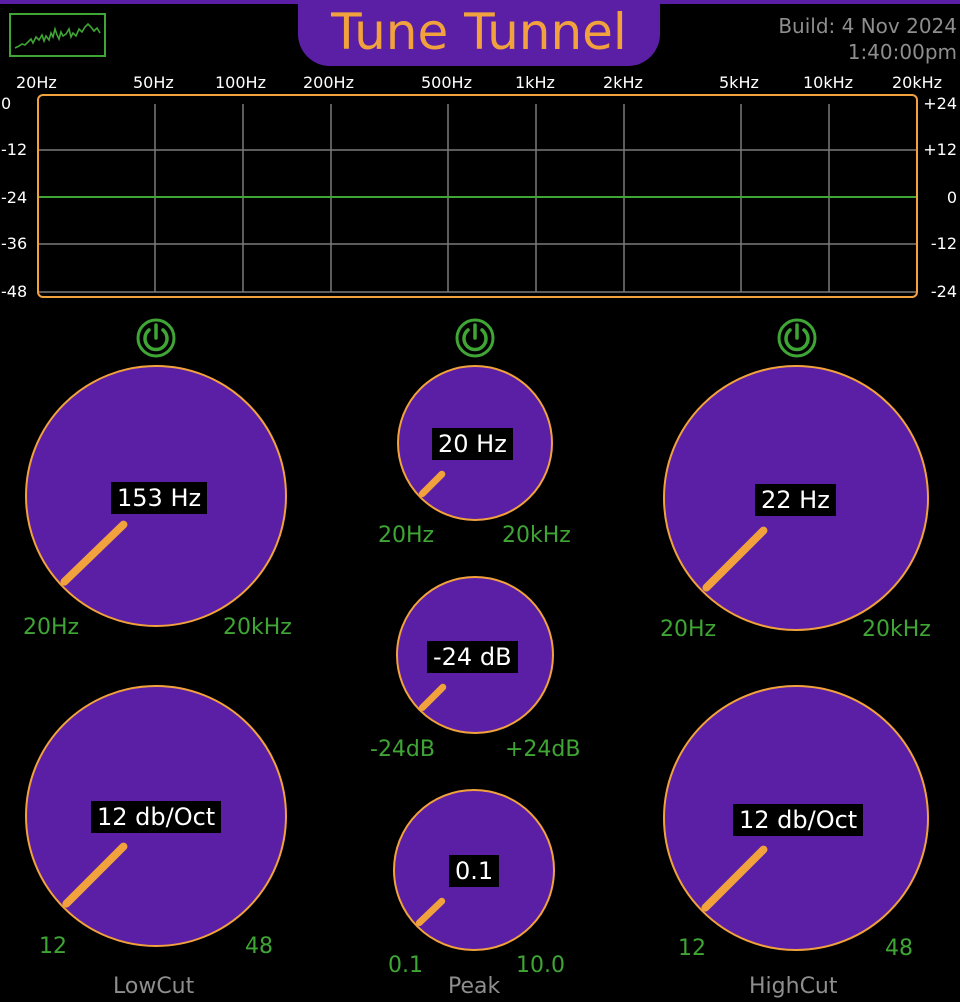 This screenshot has height=1002, width=960. What do you see at coordinates (402, 749) in the screenshot?
I see `peak-gain-min: -24dB` at bounding box center [402, 749].